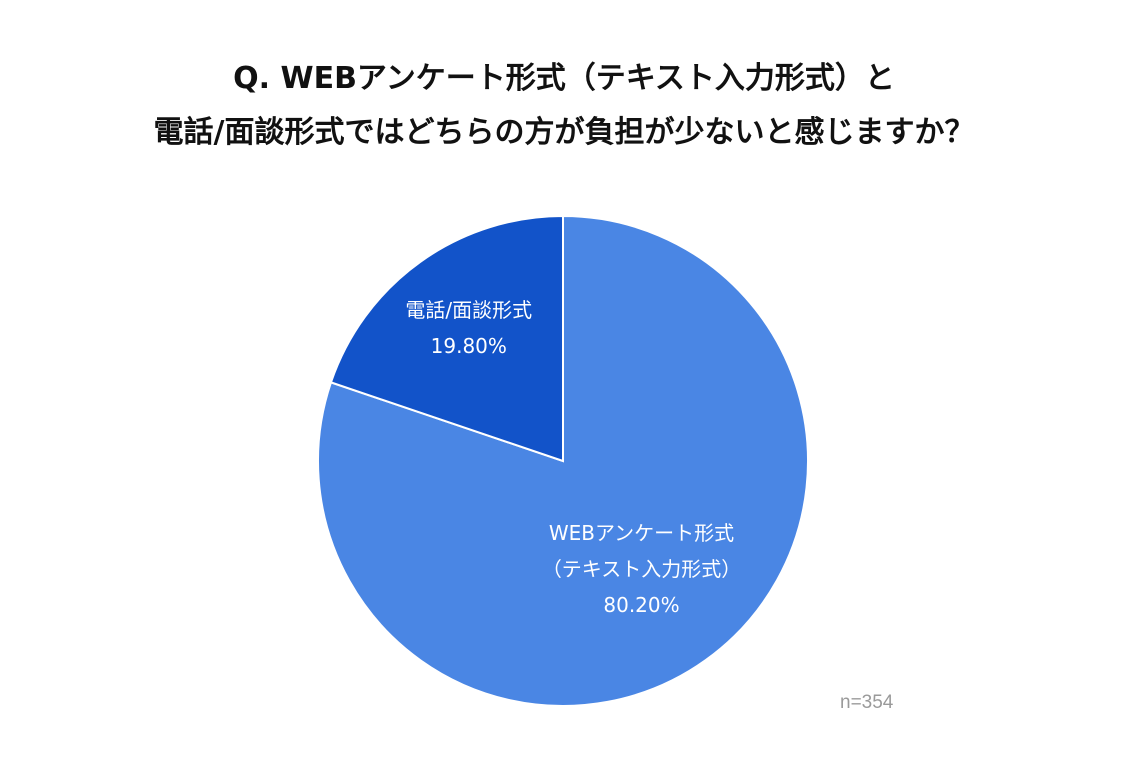  Describe the element at coordinates (468, 310) in the screenshot. I see `slice-2-name-label-1: 電話/面談形式` at that location.